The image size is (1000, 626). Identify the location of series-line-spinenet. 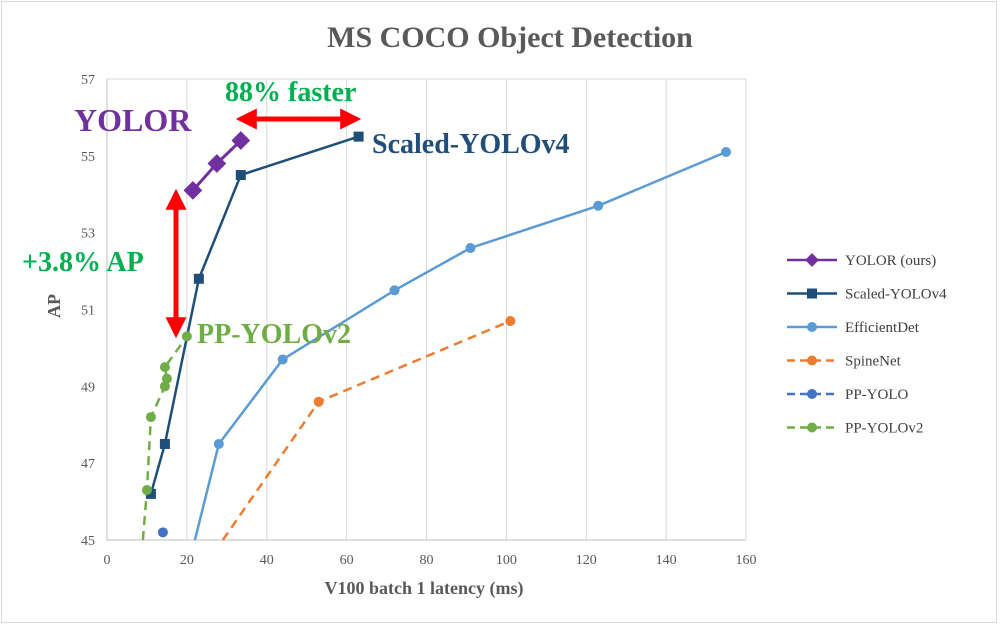
(366, 430).